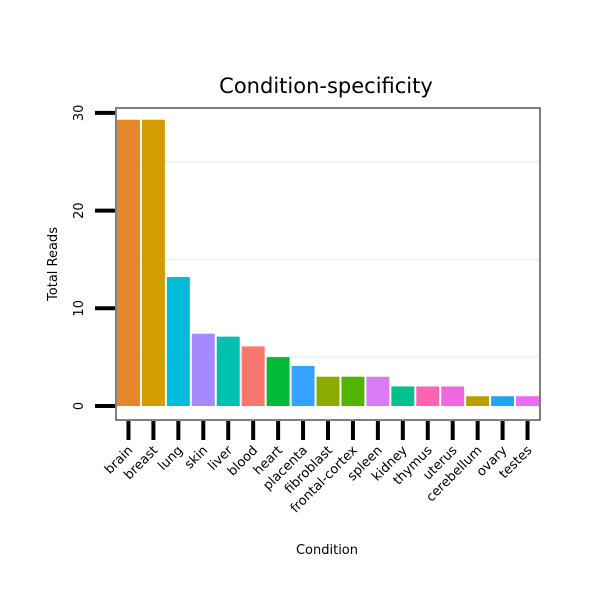  Describe the element at coordinates (453, 396) in the screenshot. I see `bar-uterus` at that location.